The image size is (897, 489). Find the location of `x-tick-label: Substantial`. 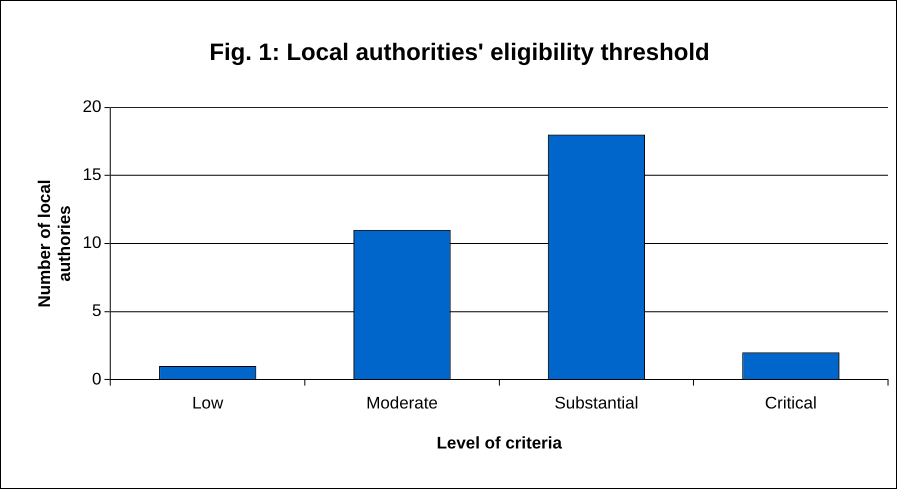

x-tick-label: Substantial is located at coordinates (596, 402).